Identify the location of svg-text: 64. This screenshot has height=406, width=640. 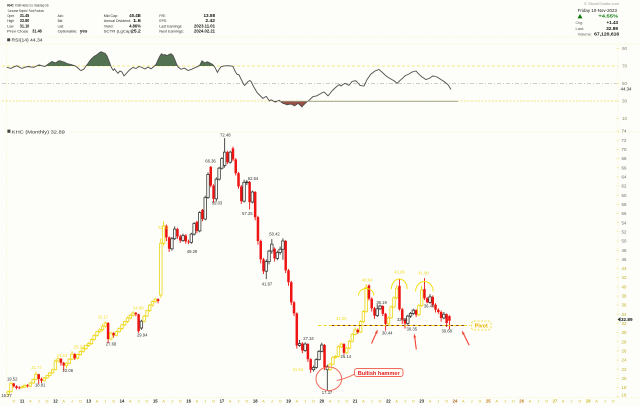
(624, 177).